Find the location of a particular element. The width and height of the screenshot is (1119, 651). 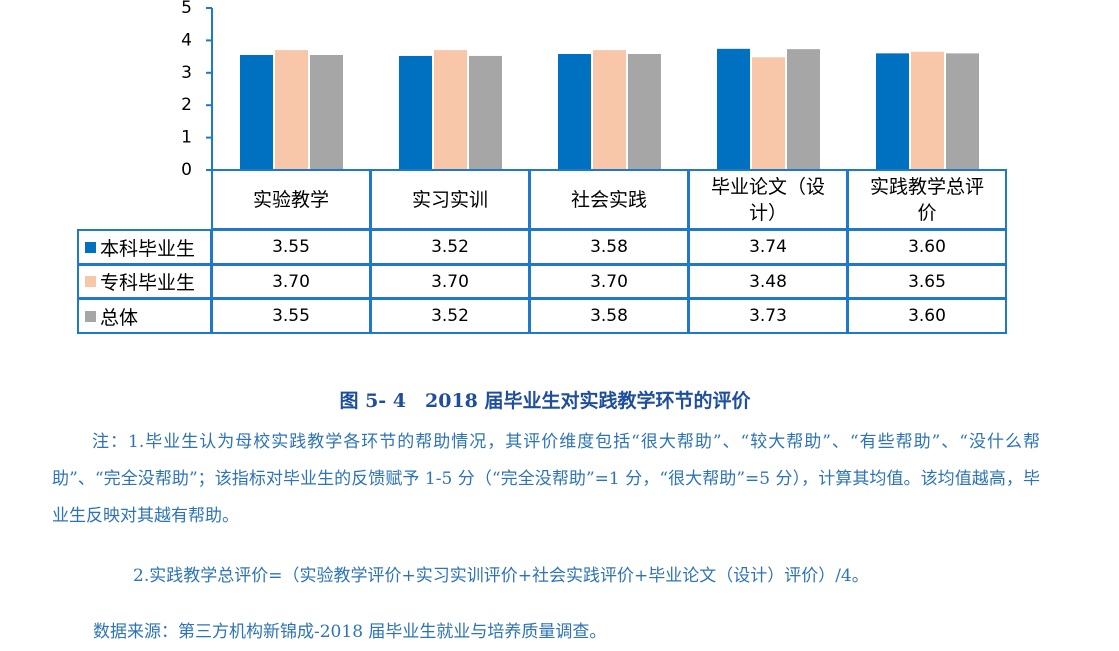

category-header: 实习实训 is located at coordinates (450, 199).